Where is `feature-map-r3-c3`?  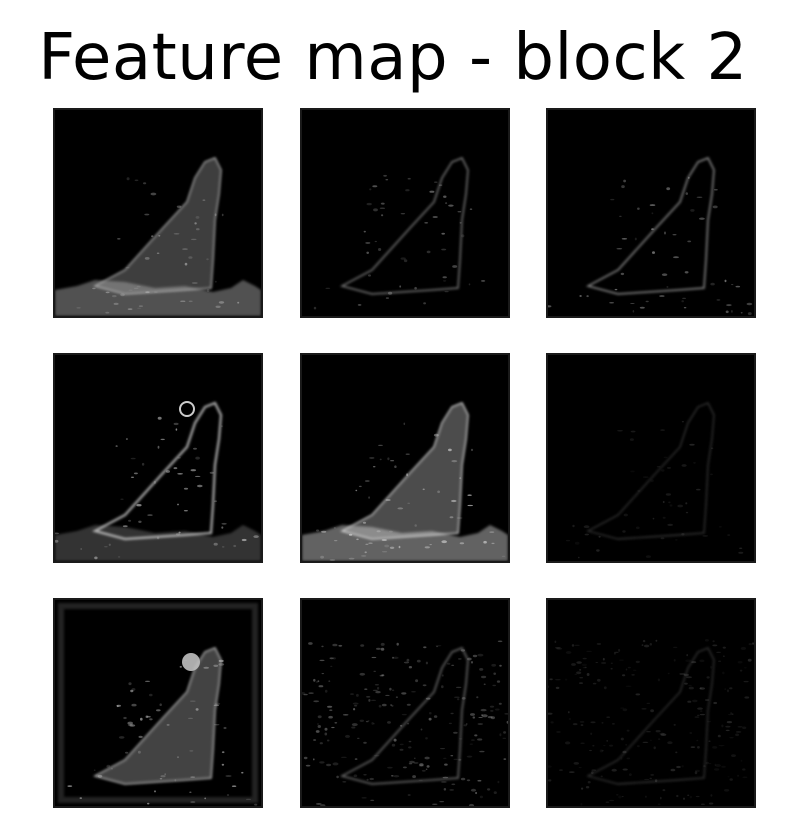 feature-map-r3-c3 is located at coordinates (651, 703).